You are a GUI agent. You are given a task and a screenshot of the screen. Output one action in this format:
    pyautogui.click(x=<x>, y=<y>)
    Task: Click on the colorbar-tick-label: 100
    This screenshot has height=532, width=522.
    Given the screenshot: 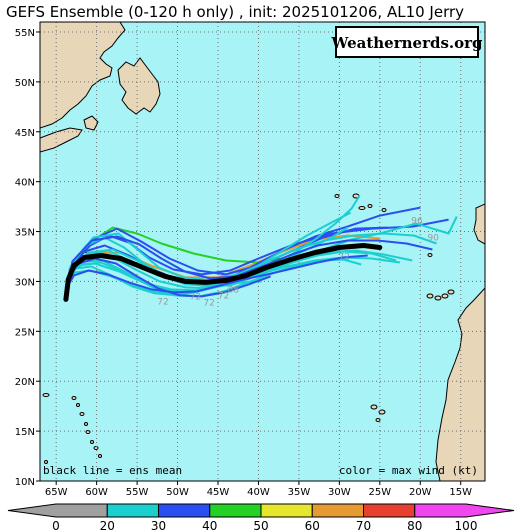 What is the action you would take?
    pyautogui.click(x=466, y=525)
    